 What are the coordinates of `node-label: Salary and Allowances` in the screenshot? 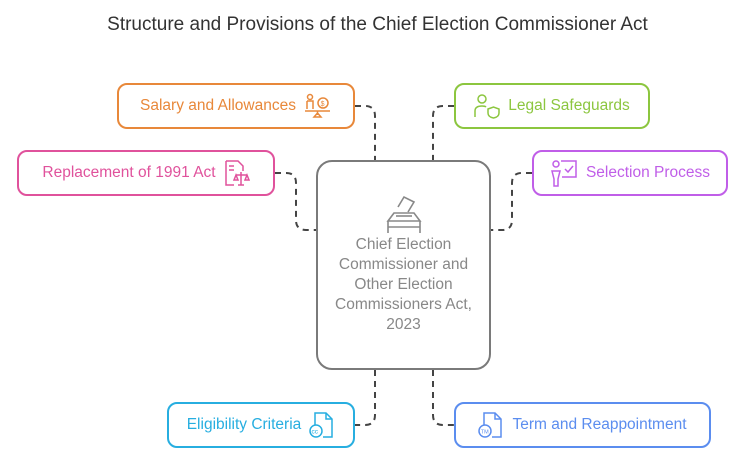 It's located at (218, 105).